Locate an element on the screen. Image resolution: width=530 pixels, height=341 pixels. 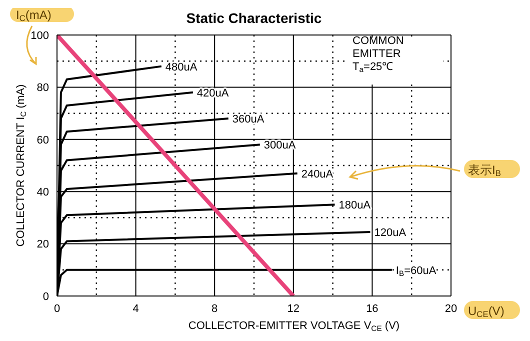
series-label: 480uA is located at coordinates (181, 67).